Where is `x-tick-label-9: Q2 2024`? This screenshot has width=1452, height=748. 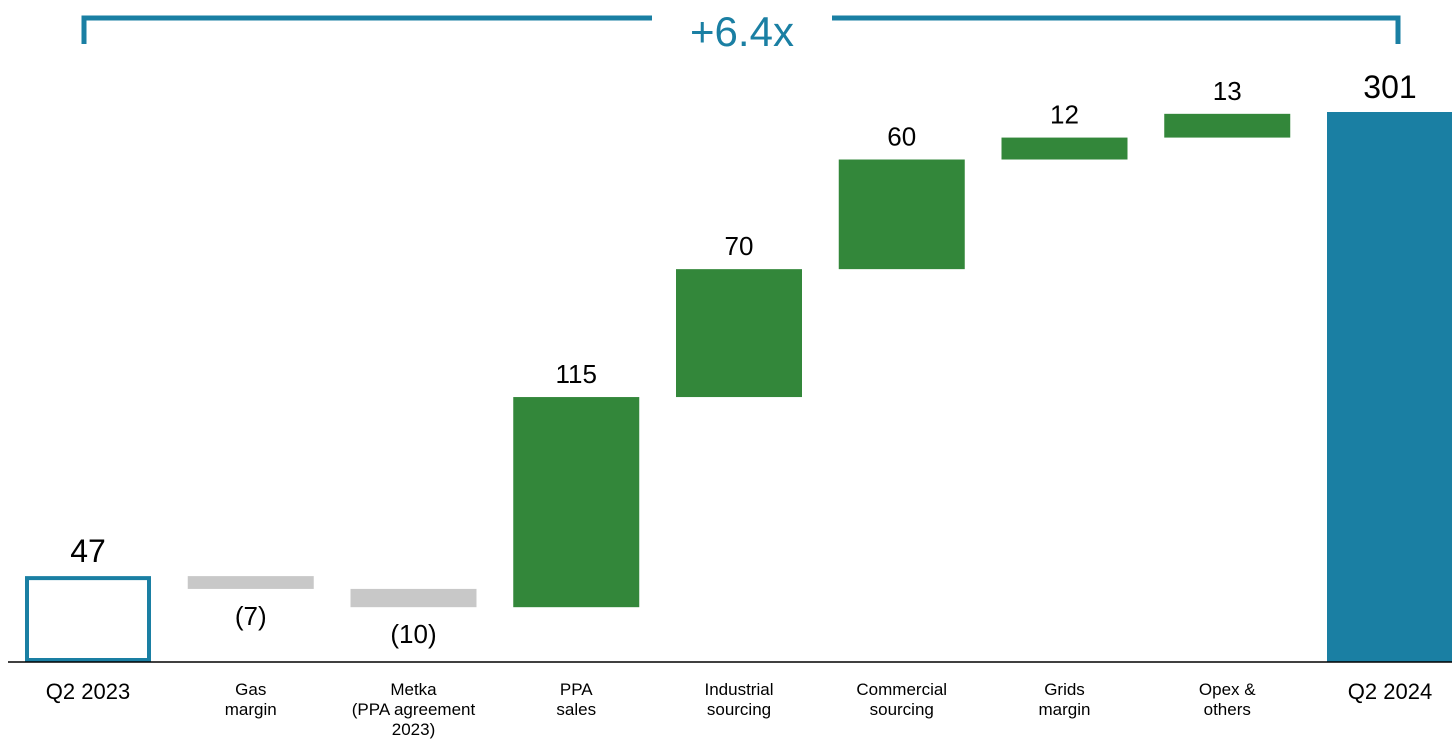 x-tick-label-9: Q2 2024 is located at coordinates (1390, 691).